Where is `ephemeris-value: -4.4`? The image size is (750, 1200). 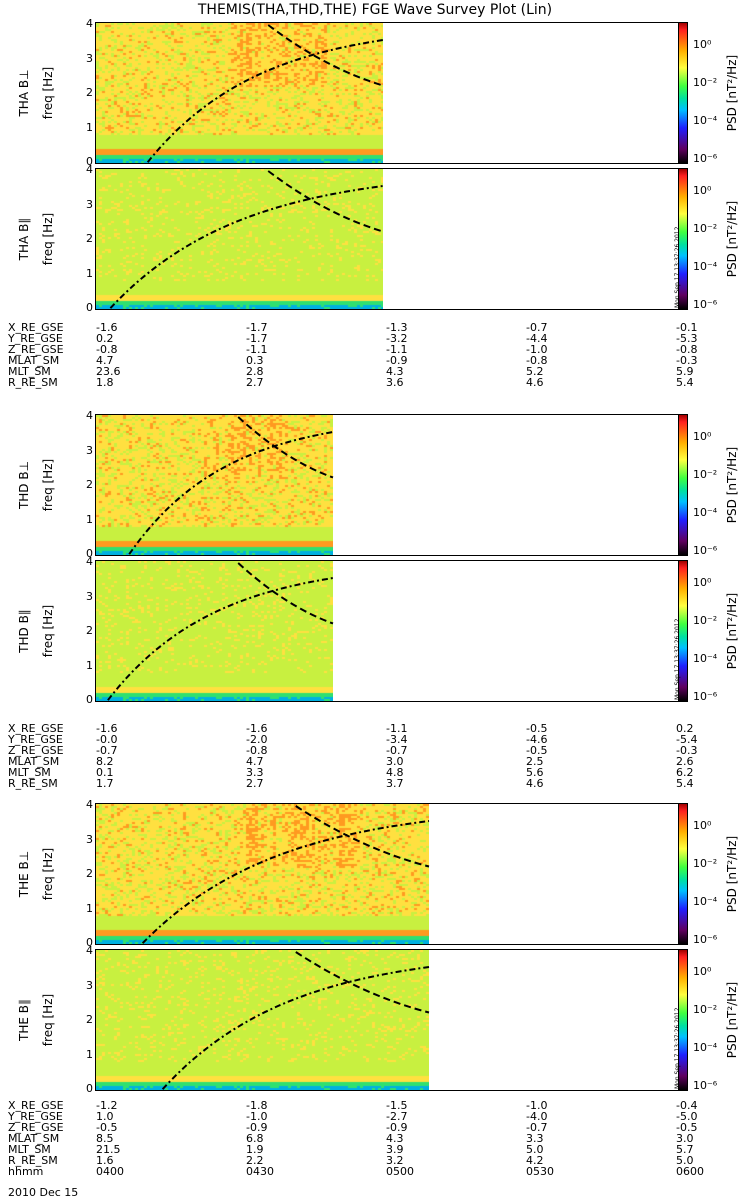
ephemeris-value: -4.4 is located at coordinates (537, 338).